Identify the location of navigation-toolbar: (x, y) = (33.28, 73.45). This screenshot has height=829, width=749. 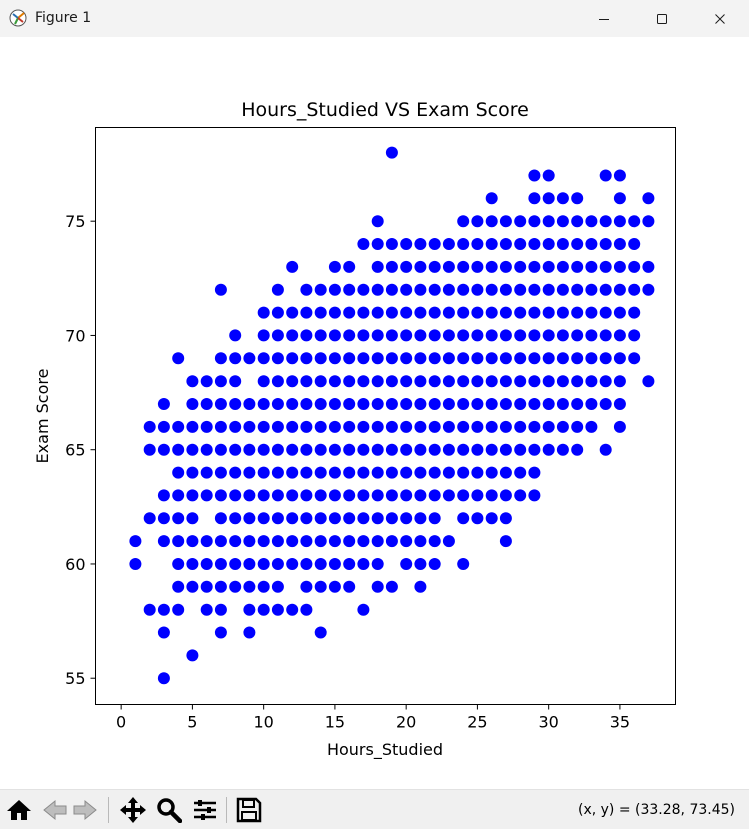
(374, 809).